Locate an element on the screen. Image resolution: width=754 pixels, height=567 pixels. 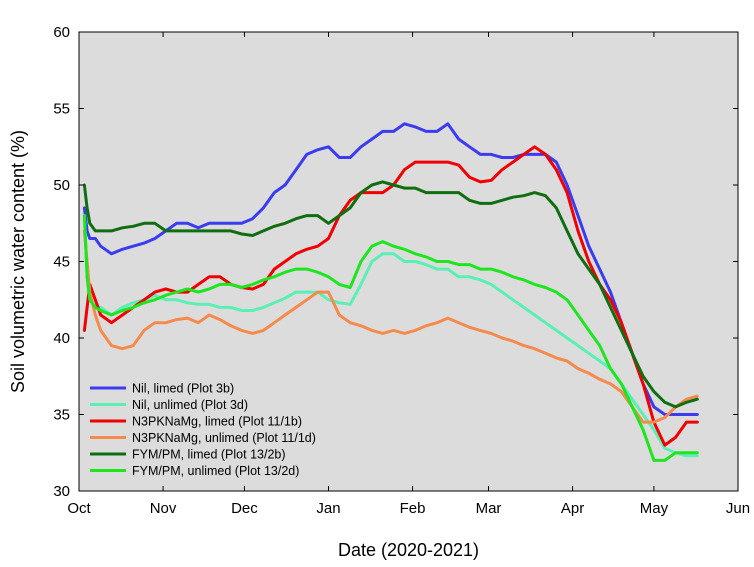
y-tick-label: 30 is located at coordinates (61, 491).